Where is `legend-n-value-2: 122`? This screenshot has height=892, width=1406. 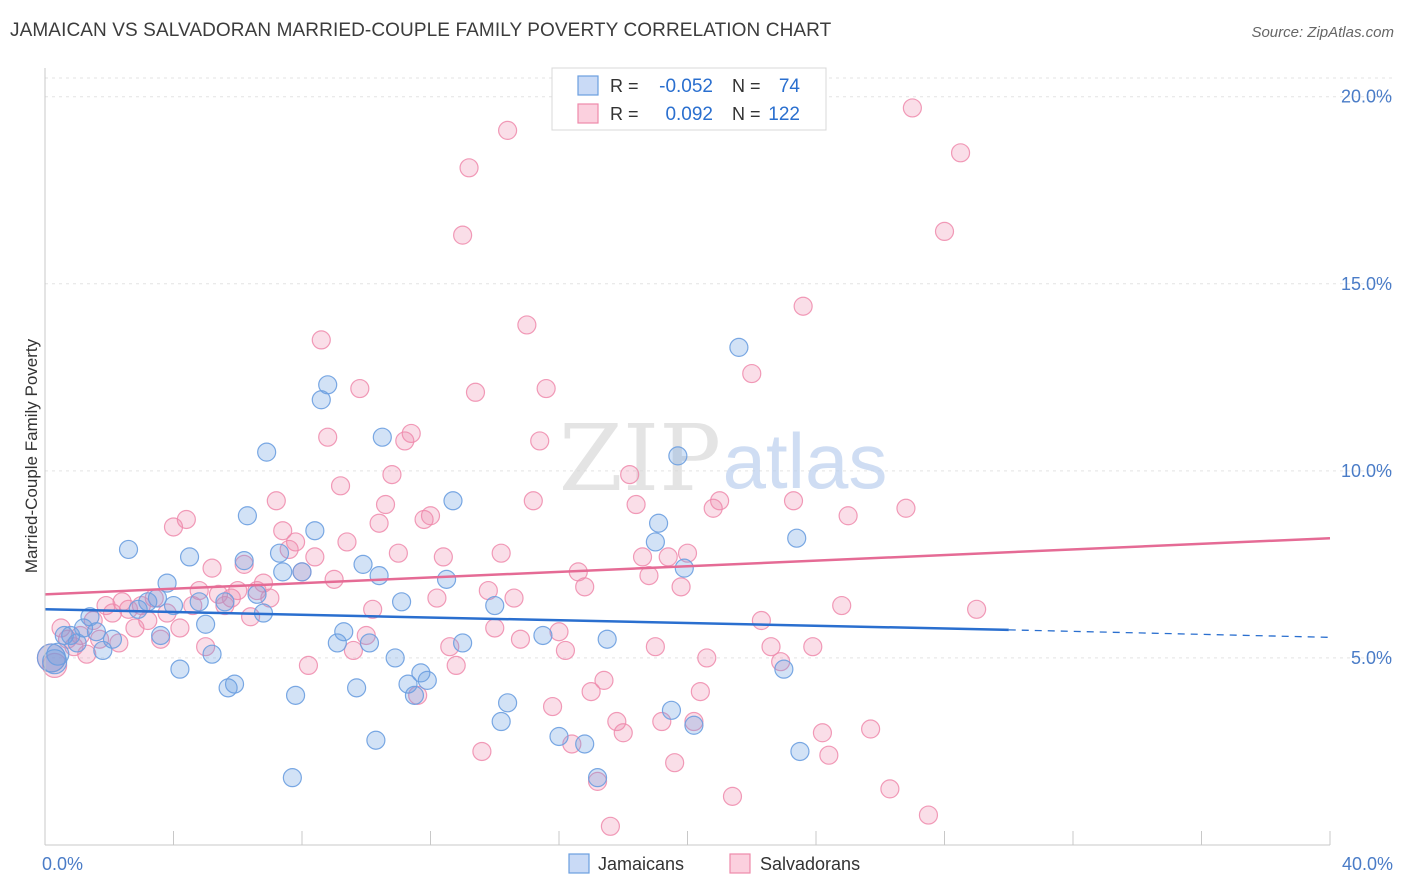 legend-n-value-2: 122 is located at coordinates (784, 114).